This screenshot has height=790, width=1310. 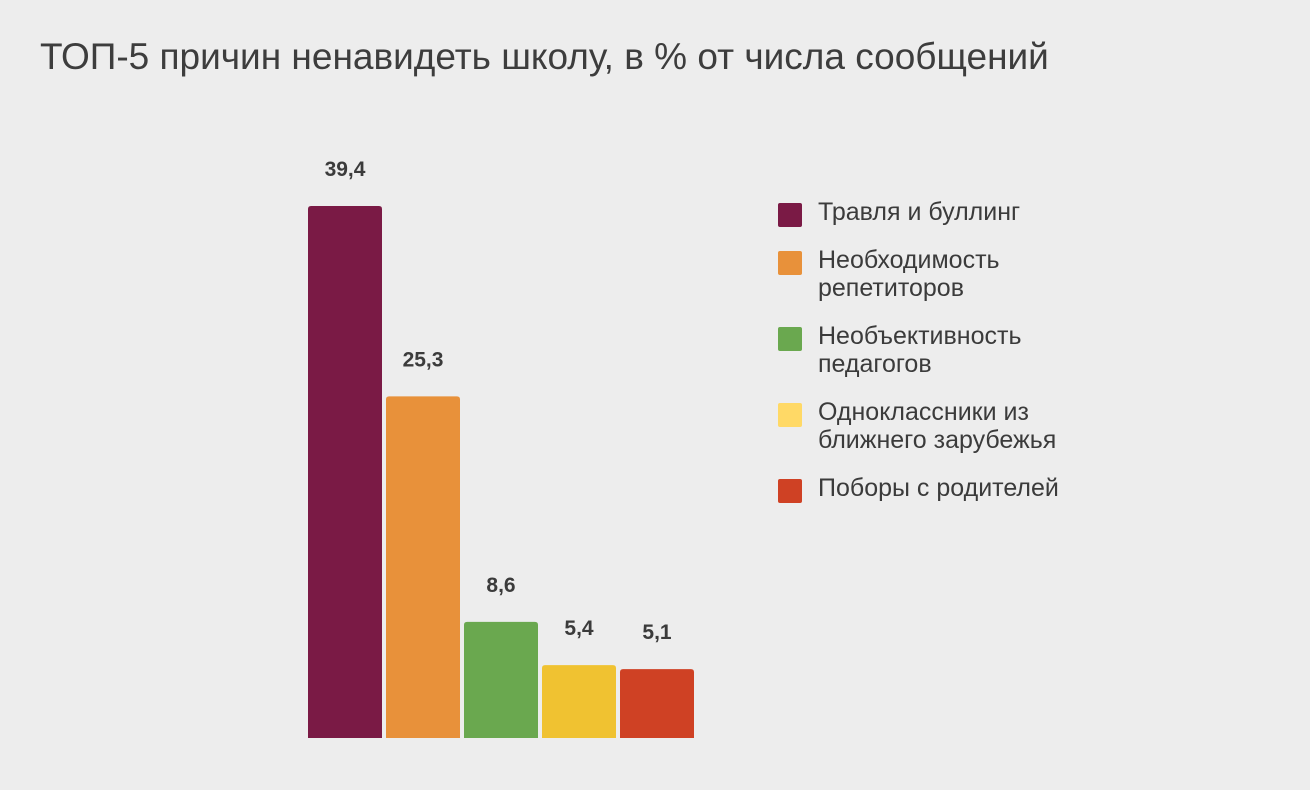 What do you see at coordinates (920, 350) in the screenshot?
I see `legend-label: Необъективность педагогов` at bounding box center [920, 350].